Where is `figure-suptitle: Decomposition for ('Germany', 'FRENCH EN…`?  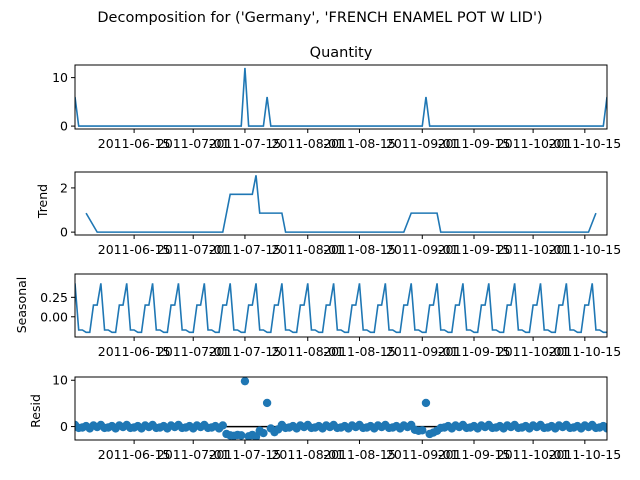
figure-suptitle: Decomposition for ('Germany', 'FRENCH EN… is located at coordinates (319, 18).